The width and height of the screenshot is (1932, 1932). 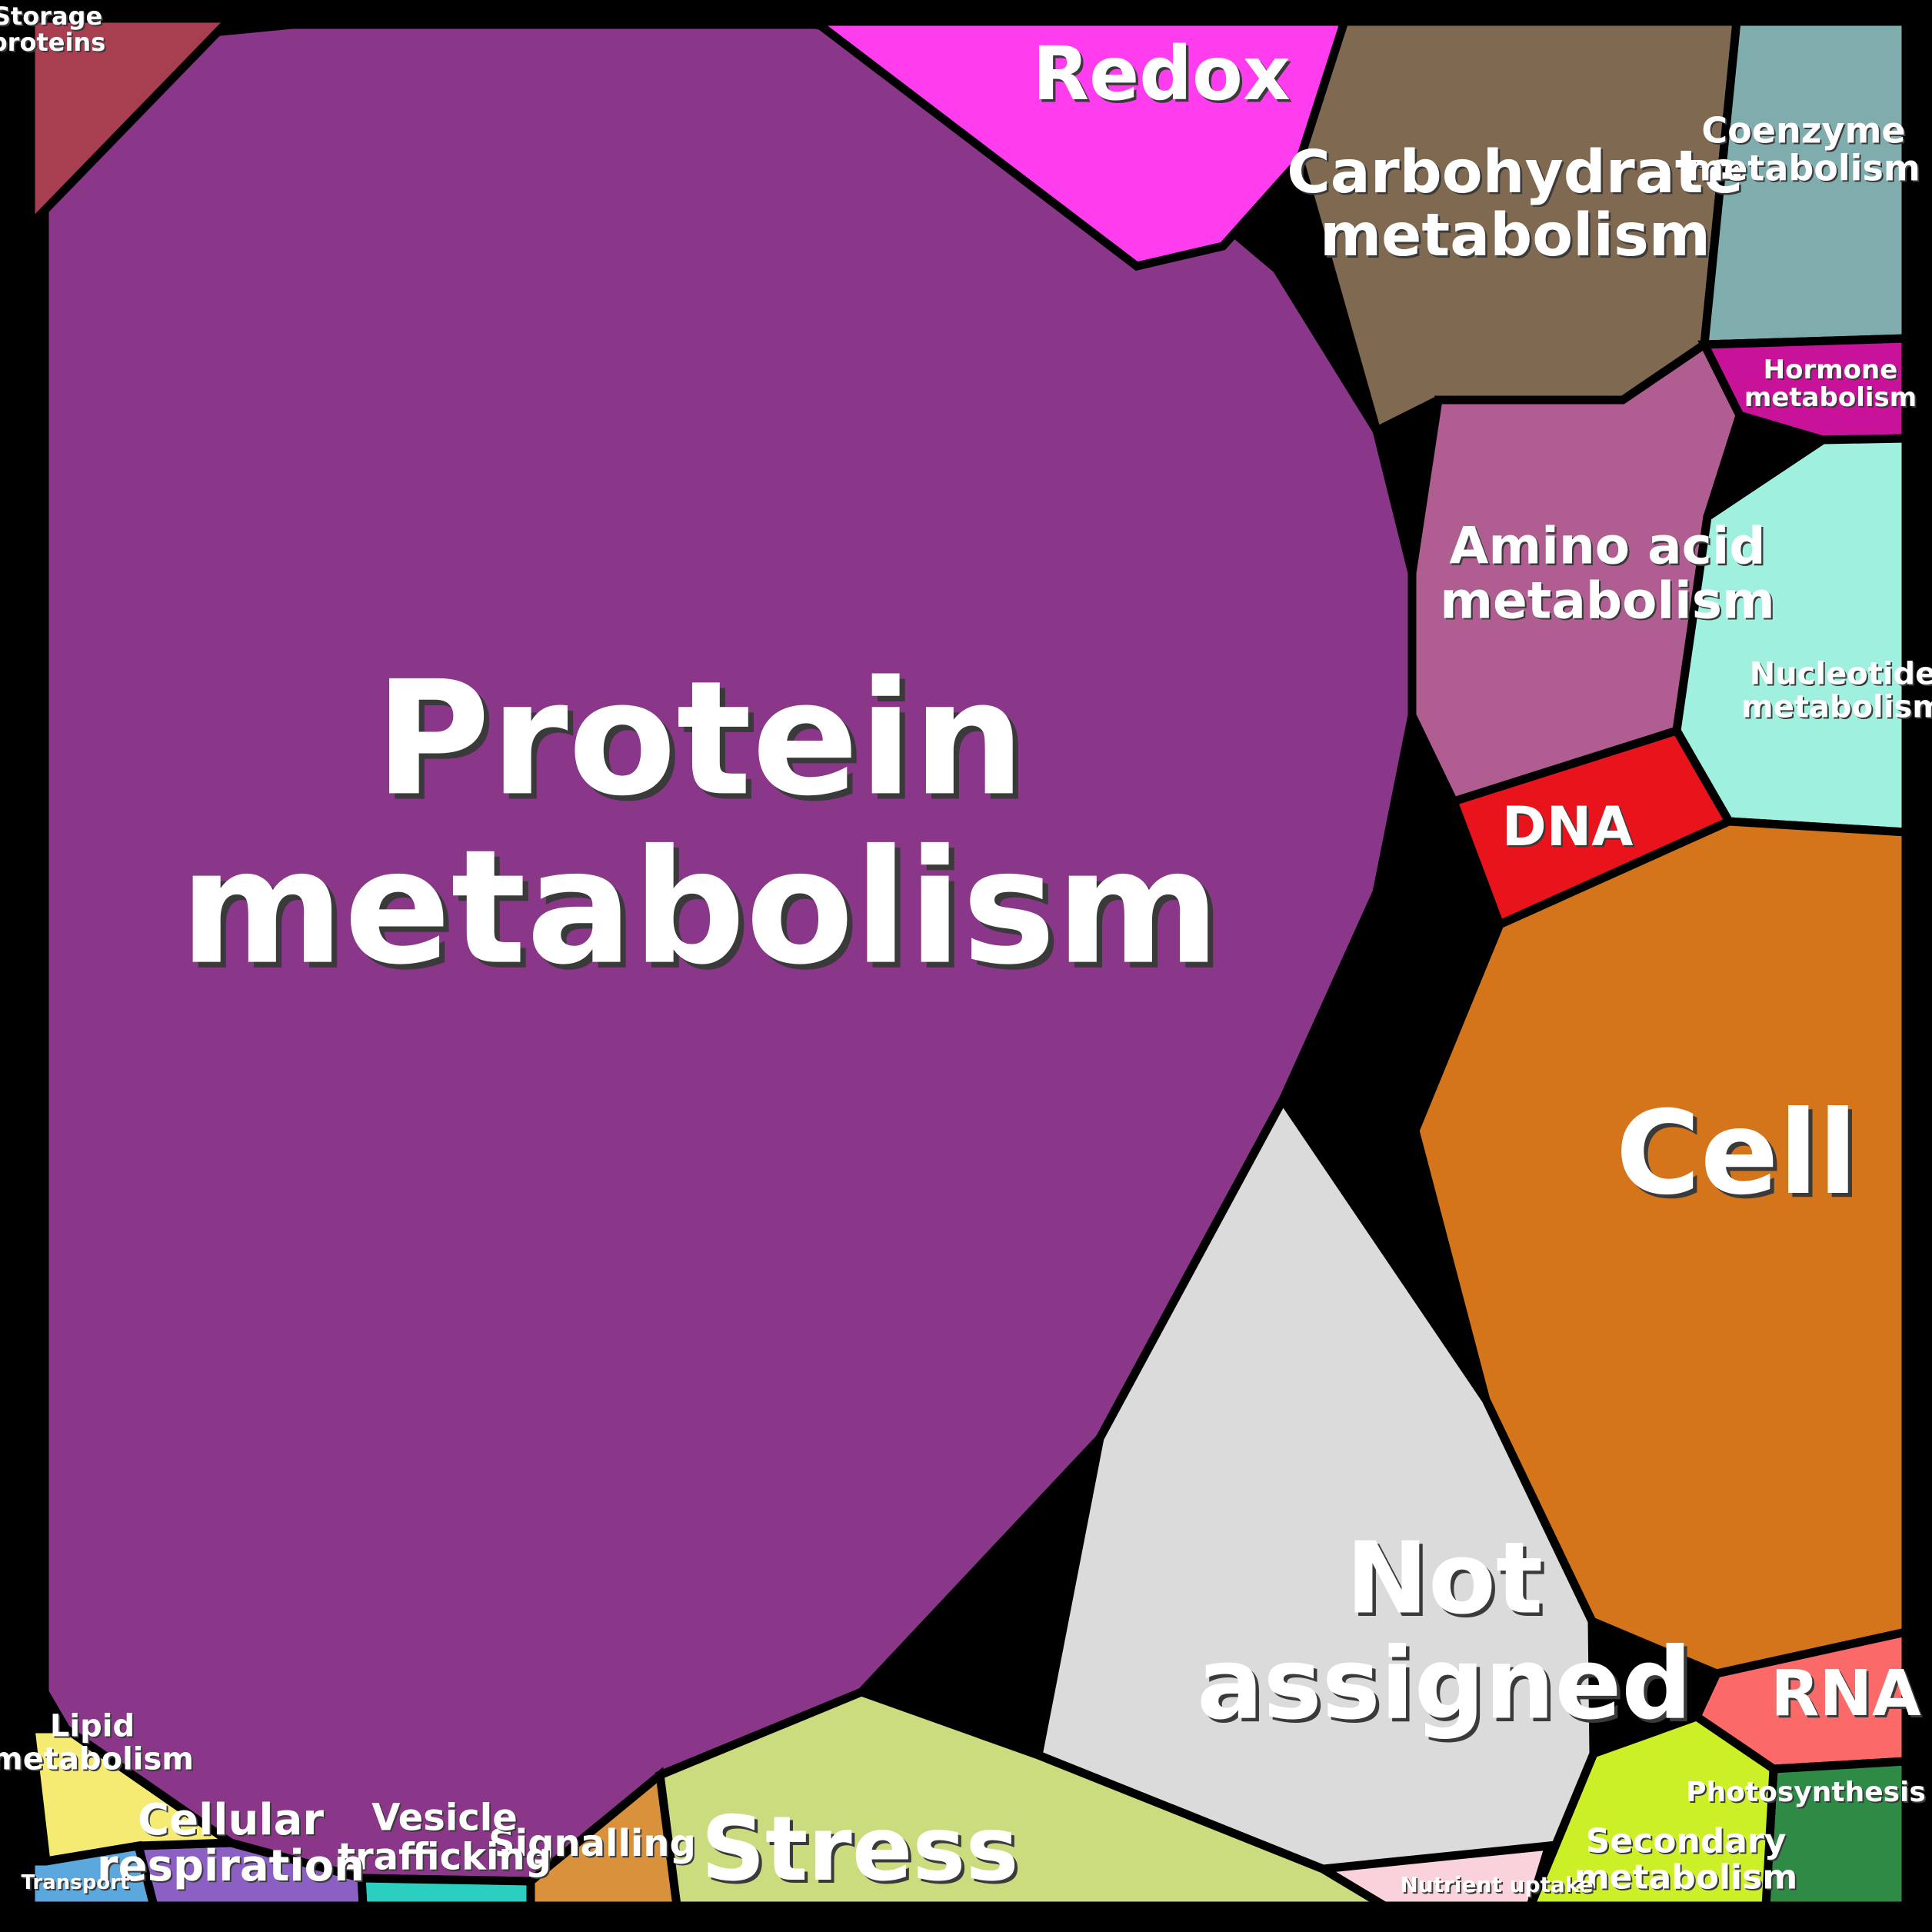 I want to click on treemap-label-shadow-lipid-metabolism: Lipid metabolism, so click(x=97, y=1744).